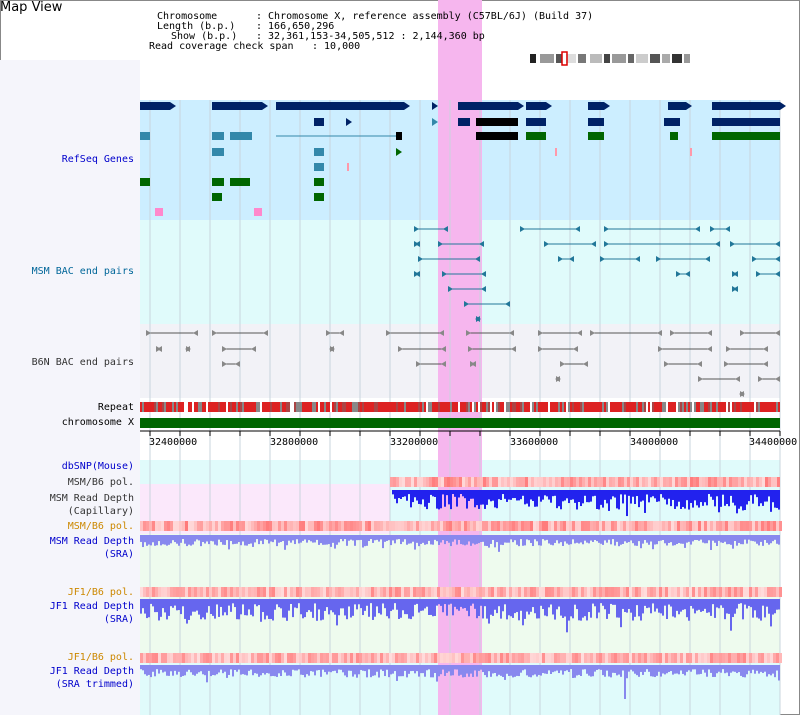  What do you see at coordinates (100, 657) in the screenshot?
I see `track-label-jf1-b6-pol-2: JF1/B6 pol.` at bounding box center [100, 657].